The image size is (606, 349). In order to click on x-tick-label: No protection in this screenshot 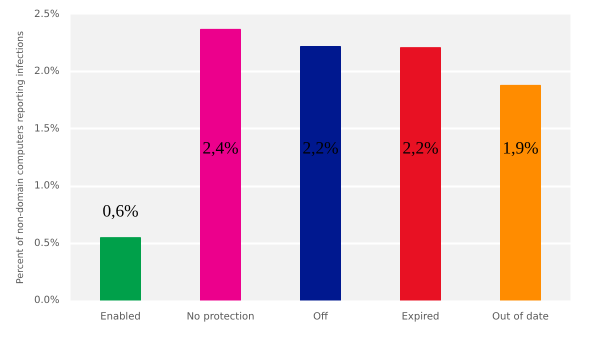, I will do `click(220, 317)`.